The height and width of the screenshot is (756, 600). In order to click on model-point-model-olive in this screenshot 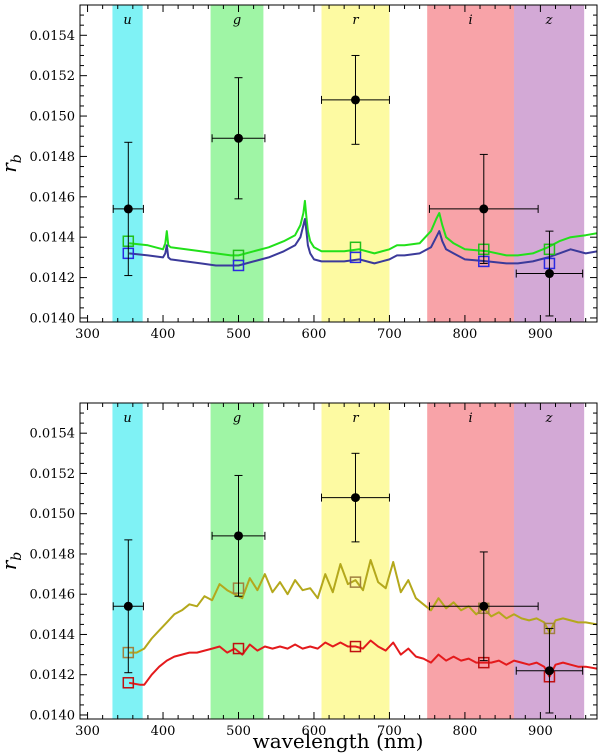, I will do `click(355, 582)`.